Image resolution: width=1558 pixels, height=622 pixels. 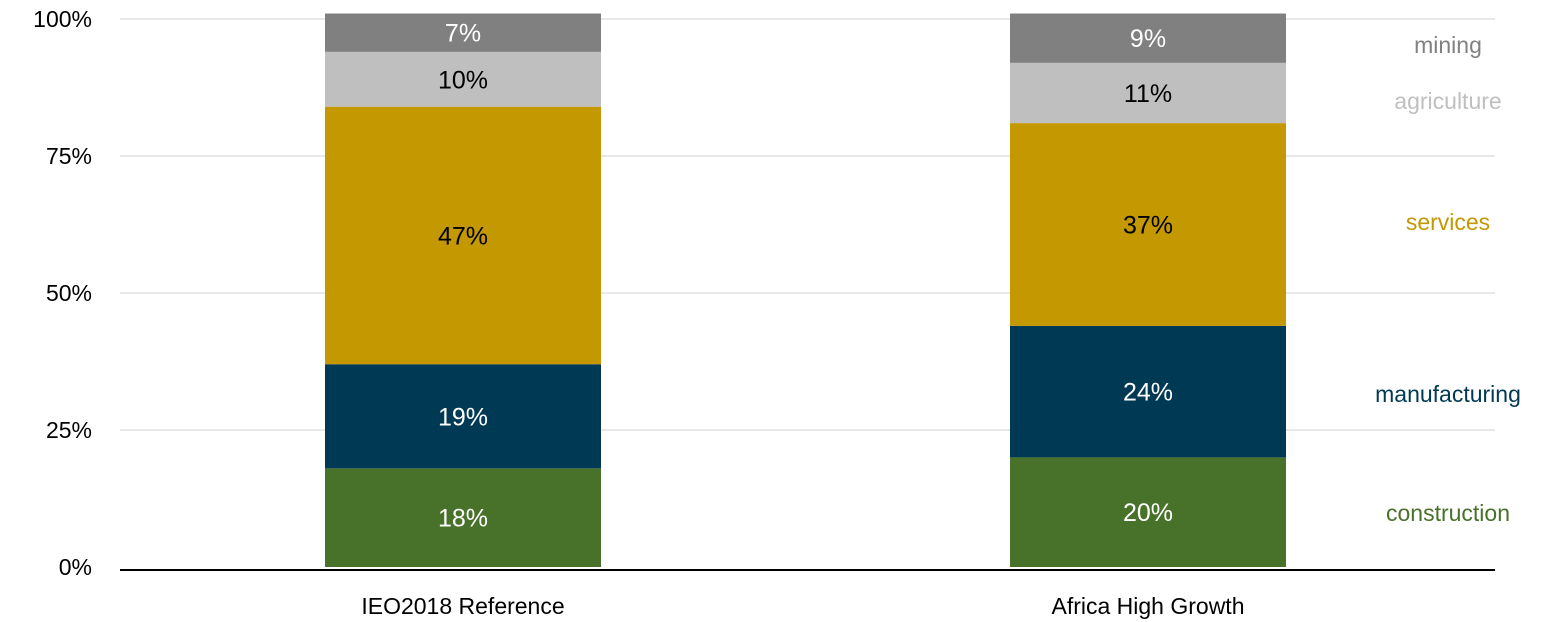 What do you see at coordinates (1448, 513) in the screenshot?
I see `legend-label-construction: construction` at bounding box center [1448, 513].